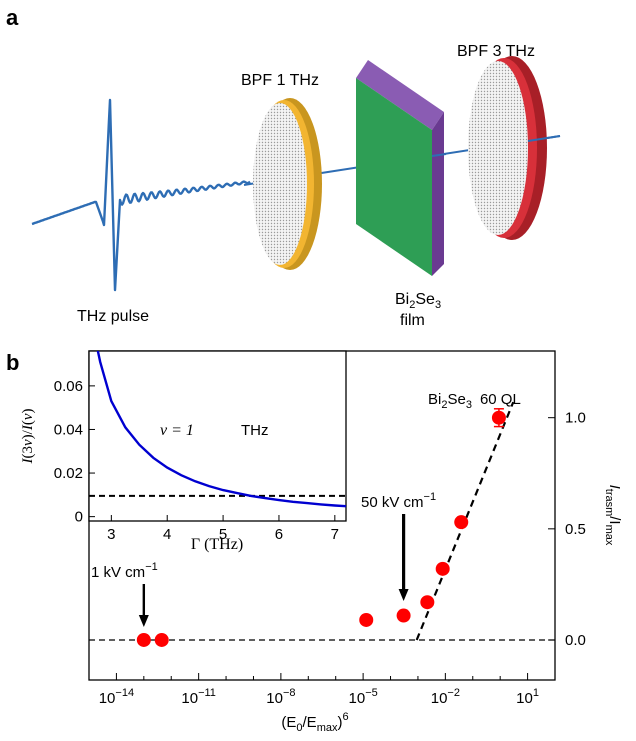 Image resolution: width=636 pixels, height=741 pixels. Describe the element at coordinates (398, 501) in the screenshot. I see `annotation-50kv: 50 kV cm−1` at that location.